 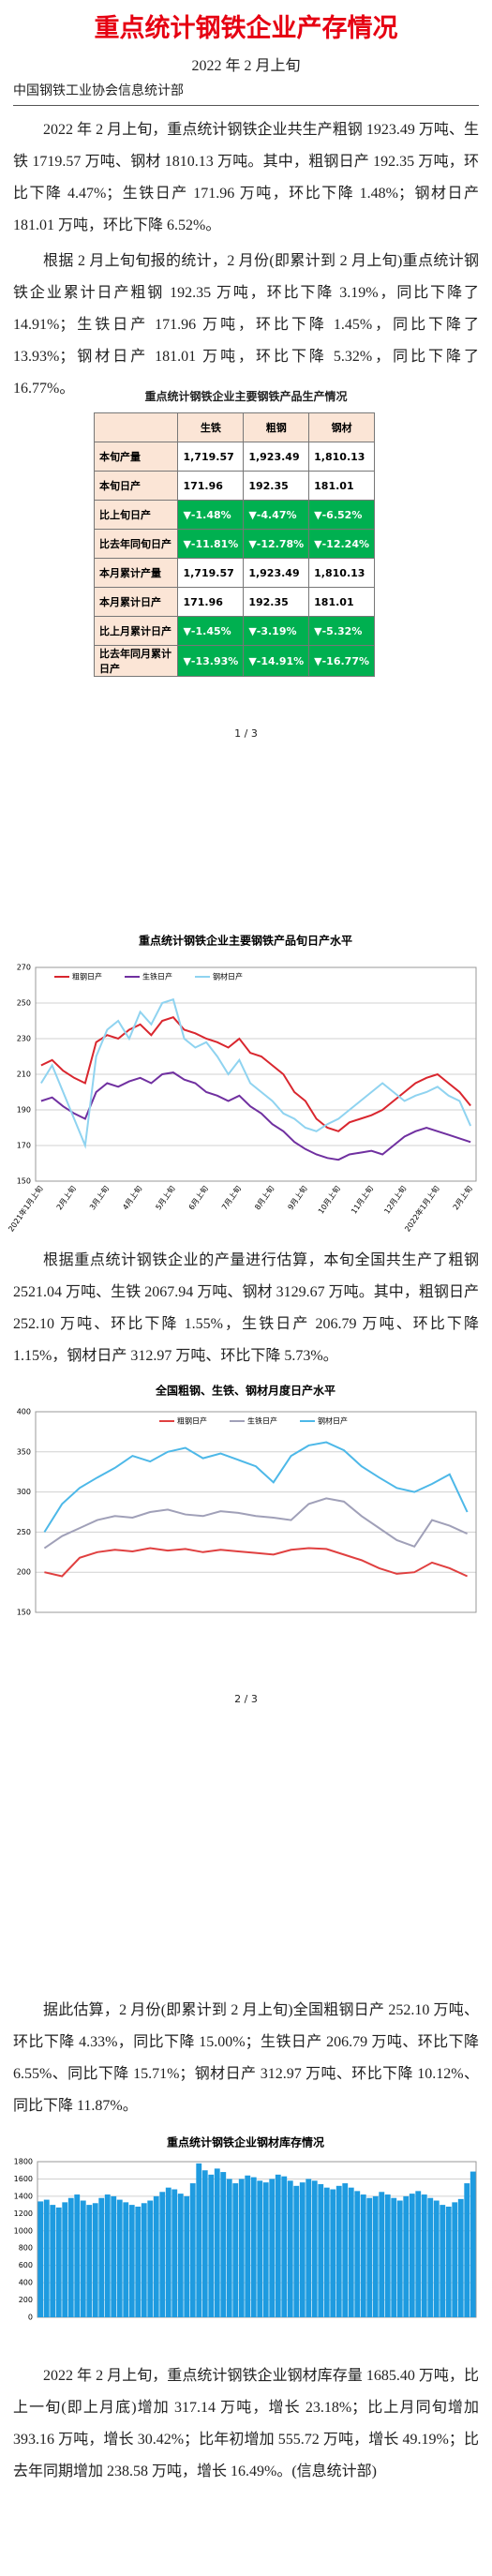 What do you see at coordinates (342, 427) in the screenshot?
I see `table-cell: 钢材` at bounding box center [342, 427].